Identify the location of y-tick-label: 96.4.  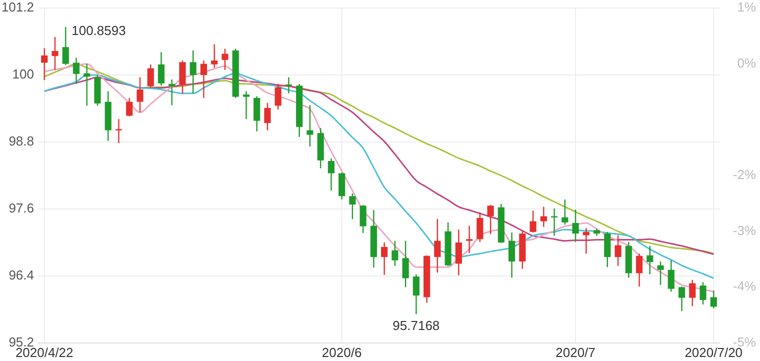
(21, 274).